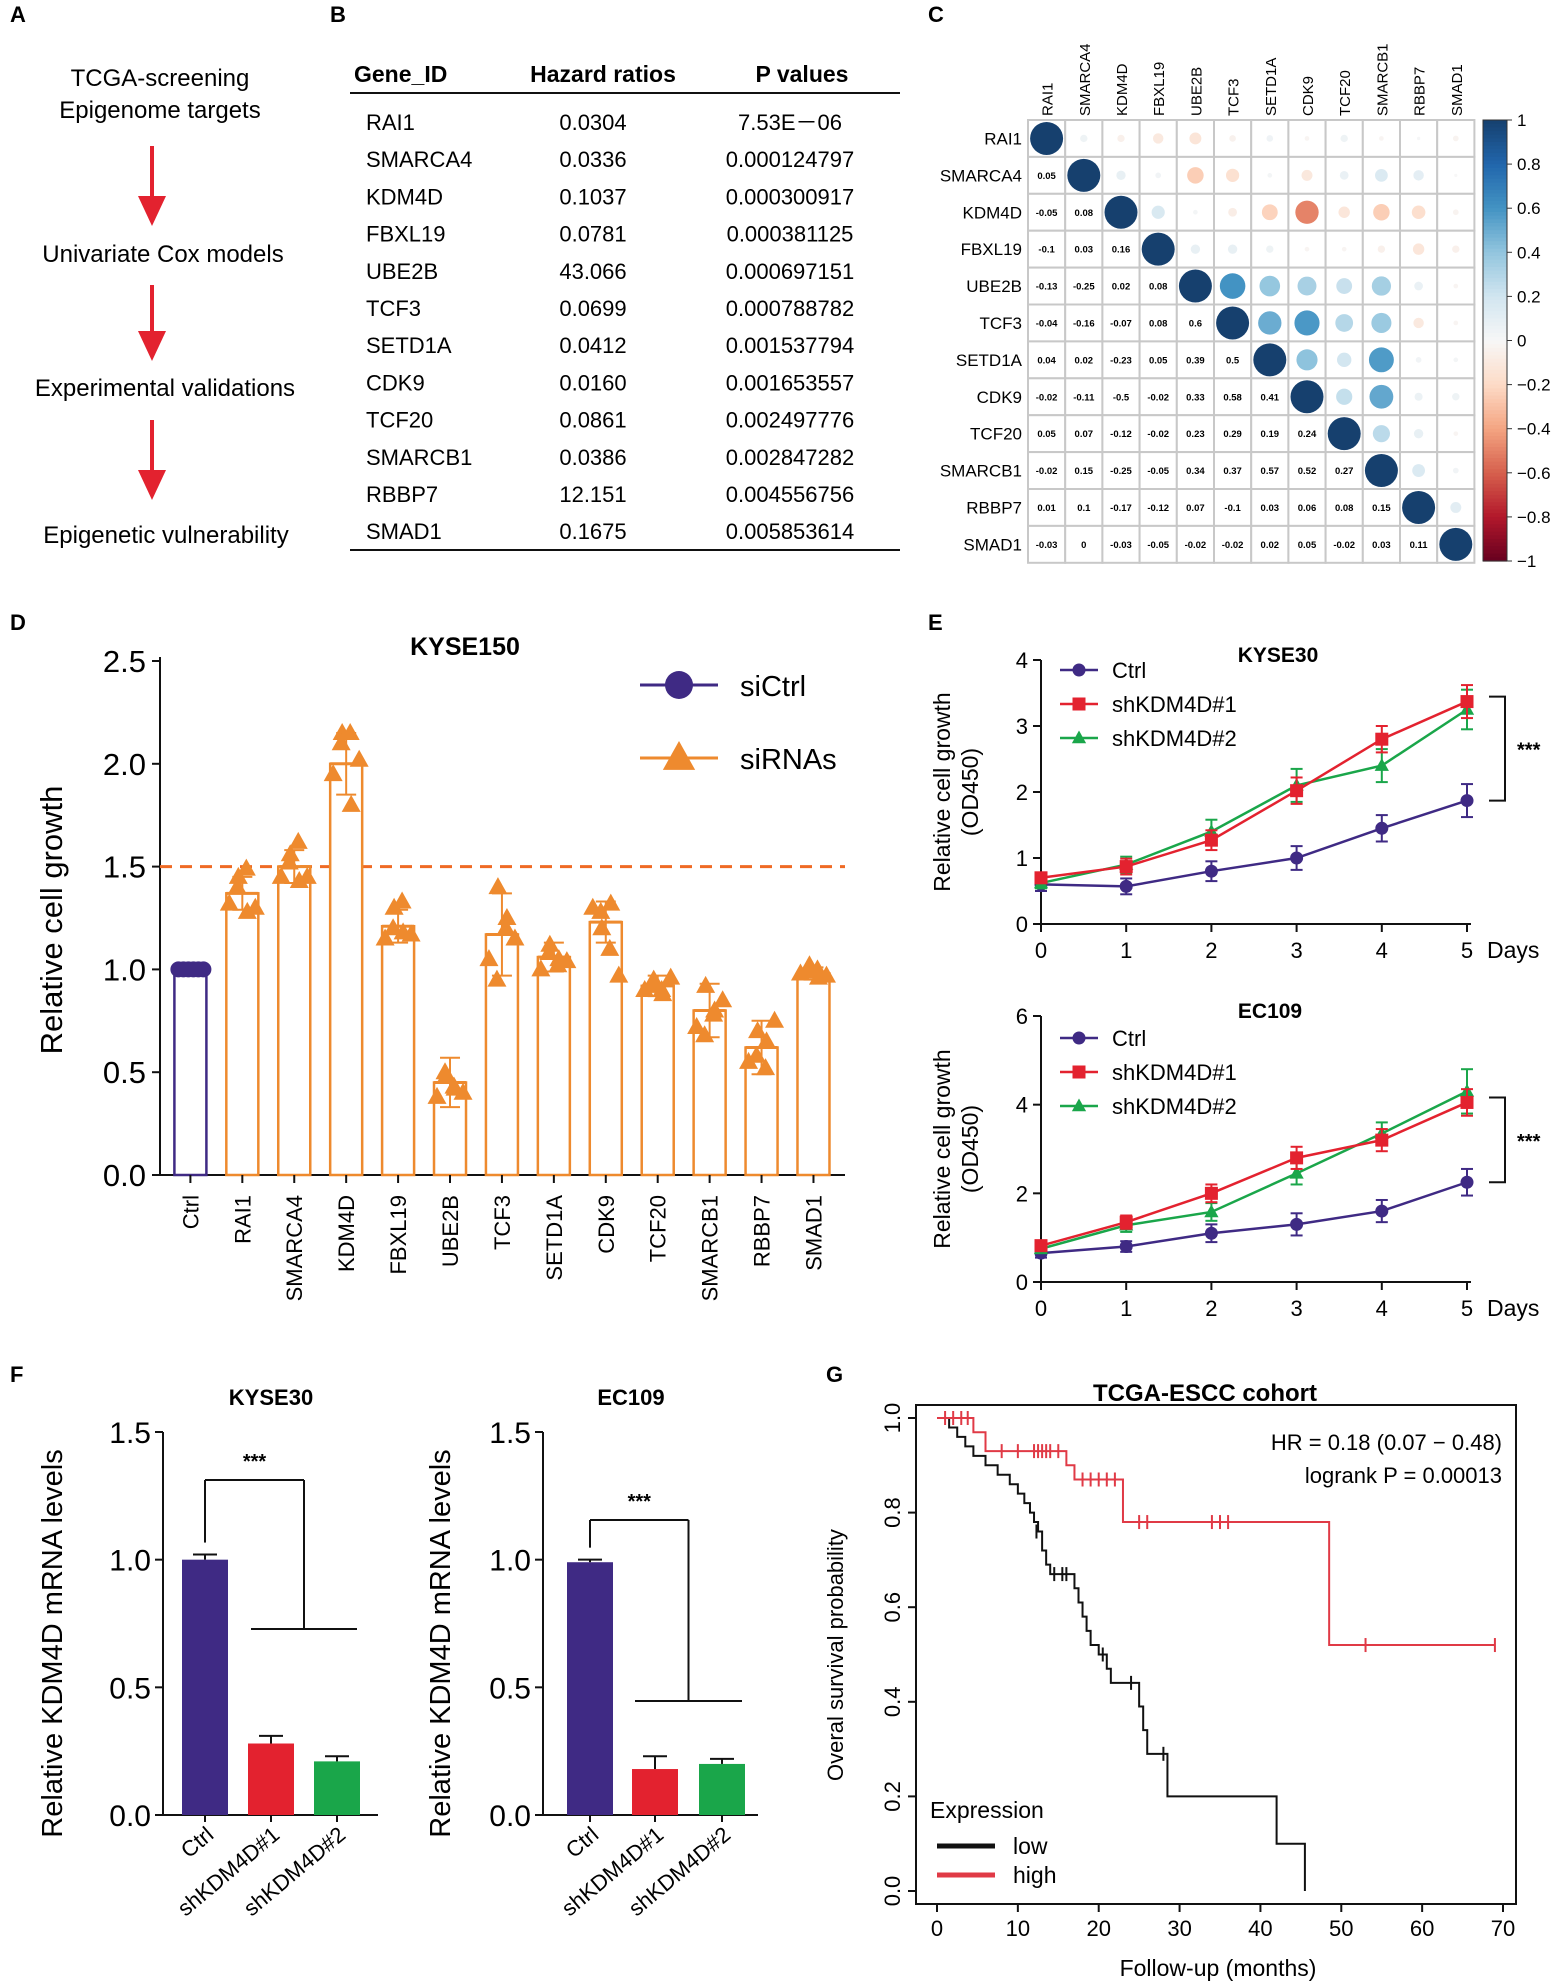 The width and height of the screenshot is (1554, 1982). I want to click on table-cell-gene: TCF20, so click(399, 420).